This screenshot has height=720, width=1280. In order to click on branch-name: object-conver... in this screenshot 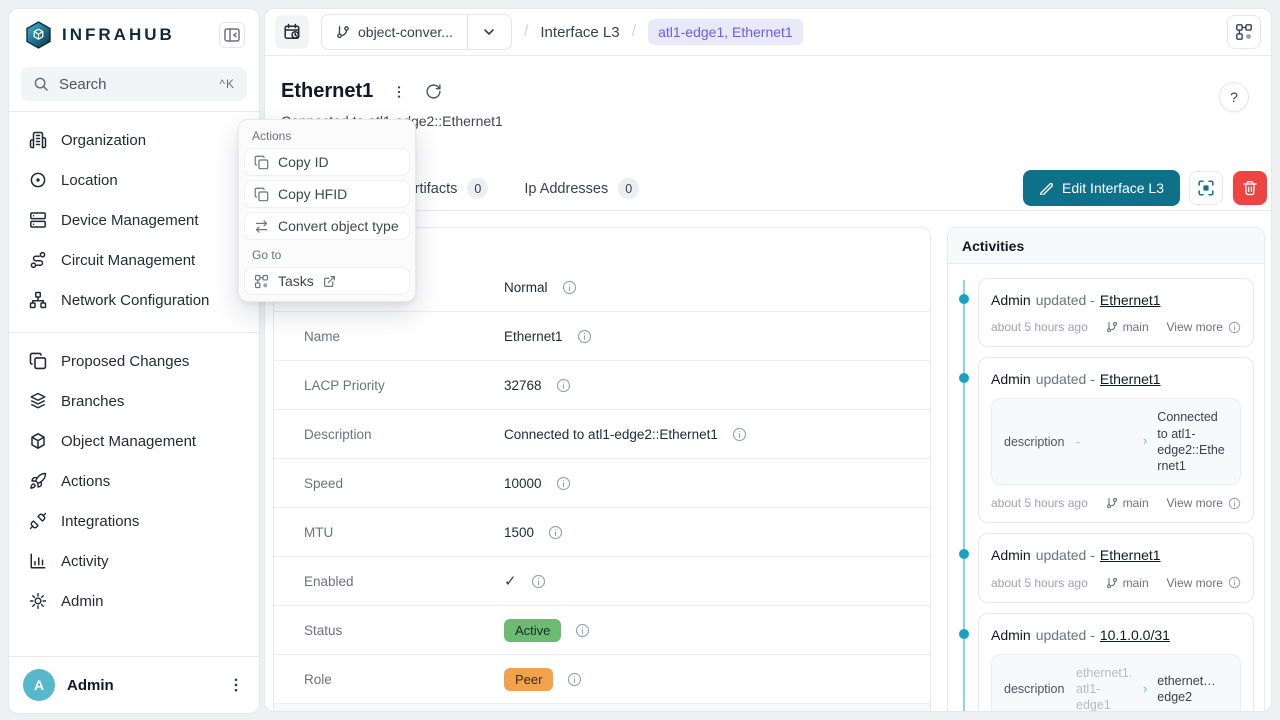, I will do `click(405, 32)`.